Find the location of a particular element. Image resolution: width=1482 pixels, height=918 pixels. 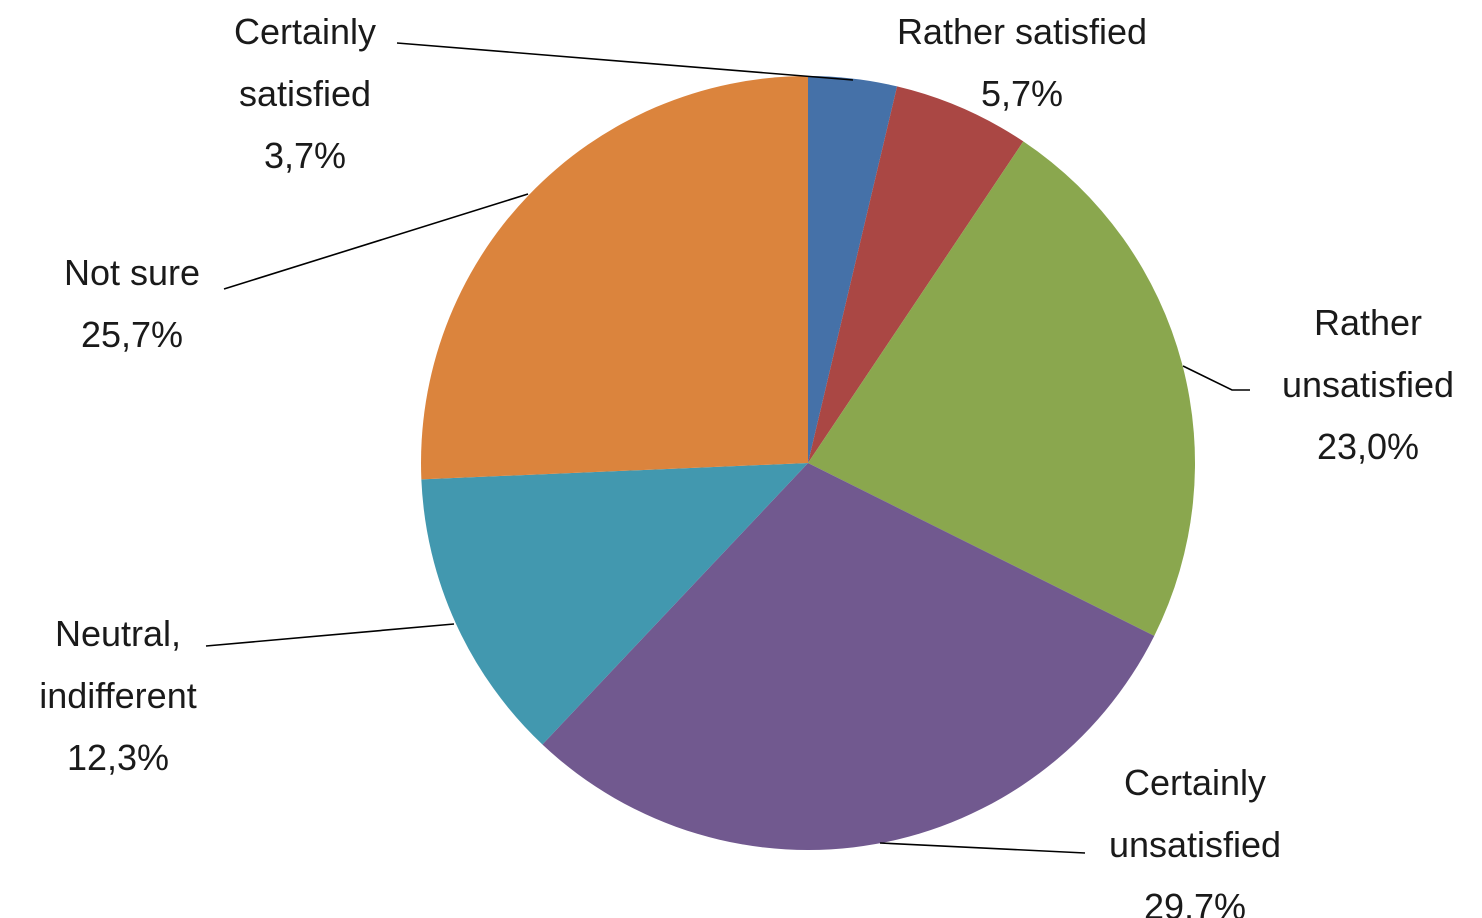

slice-label-not-sure: Not sure 25,7% is located at coordinates (132, 303).